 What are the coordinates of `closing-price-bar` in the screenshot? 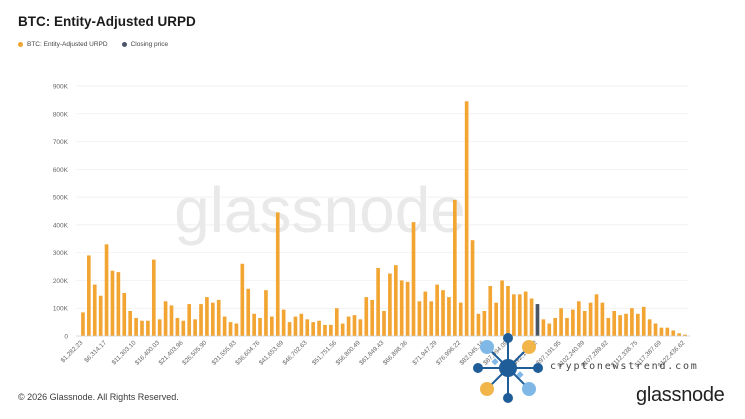 It's located at (537, 320).